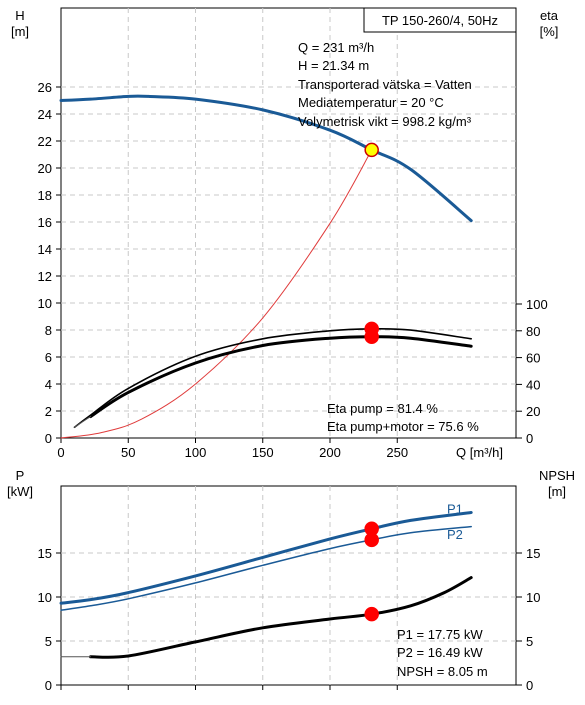 The width and height of the screenshot is (585, 705). I want to click on info-line: P1 = 17.75 kW, so click(440, 634).